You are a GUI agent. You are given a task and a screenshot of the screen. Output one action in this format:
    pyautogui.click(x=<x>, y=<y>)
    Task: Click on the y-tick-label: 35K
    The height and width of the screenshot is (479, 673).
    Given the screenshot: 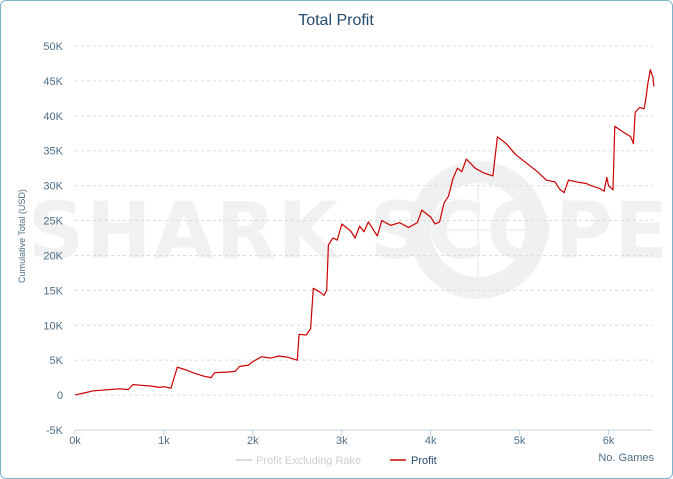 What is the action you would take?
    pyautogui.click(x=53, y=152)
    